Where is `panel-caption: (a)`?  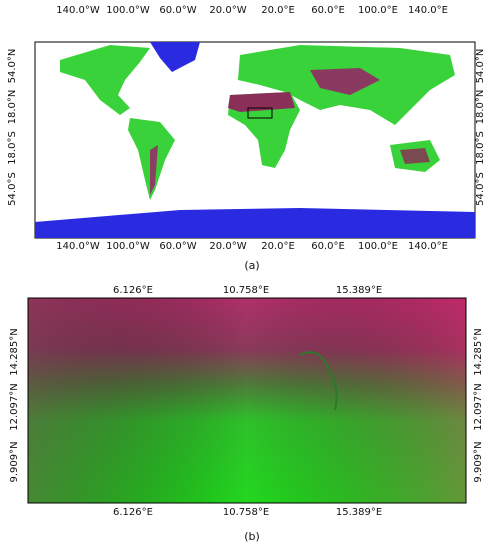 panel-caption: (a) is located at coordinates (251, 265).